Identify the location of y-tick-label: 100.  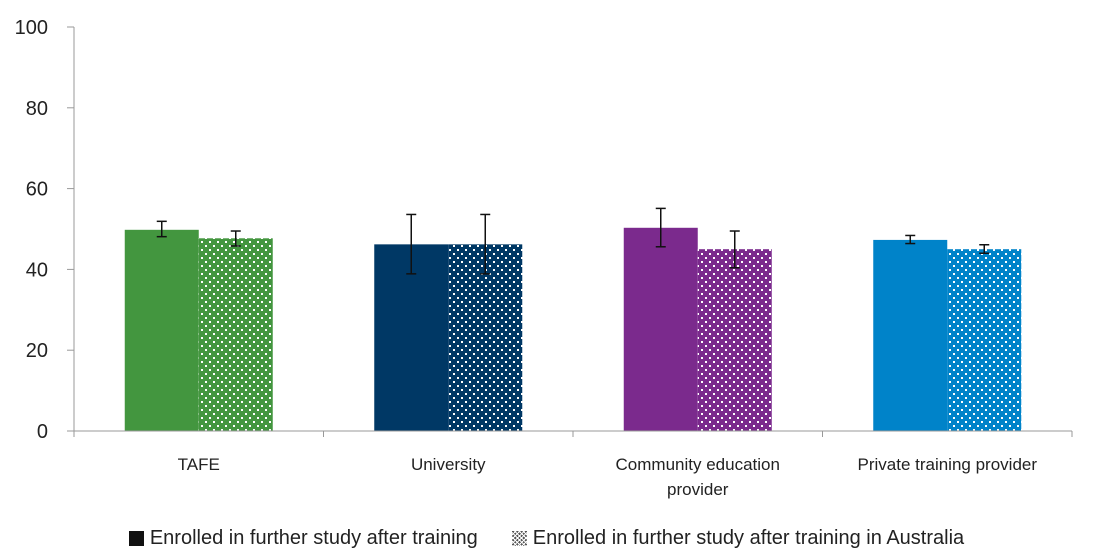
(31, 28).